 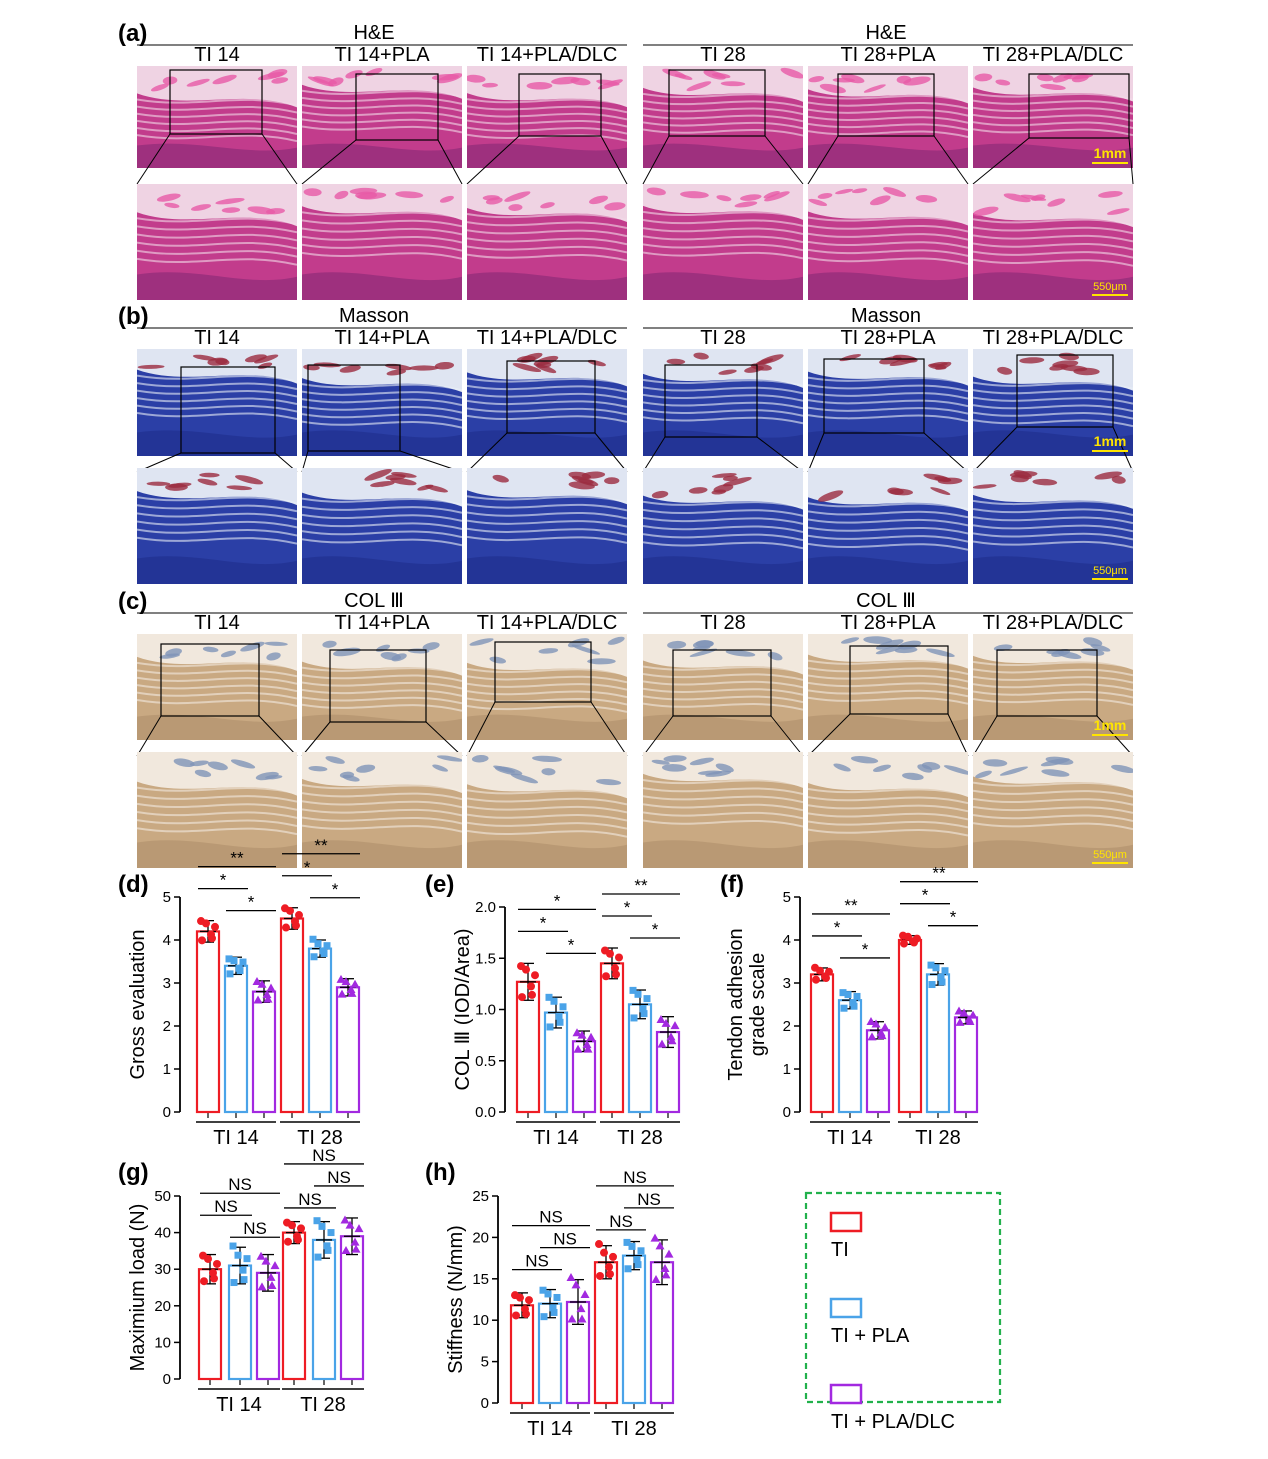 What do you see at coordinates (634, 1429) in the screenshot?
I see `x-tick-label: TI 28` at bounding box center [634, 1429].